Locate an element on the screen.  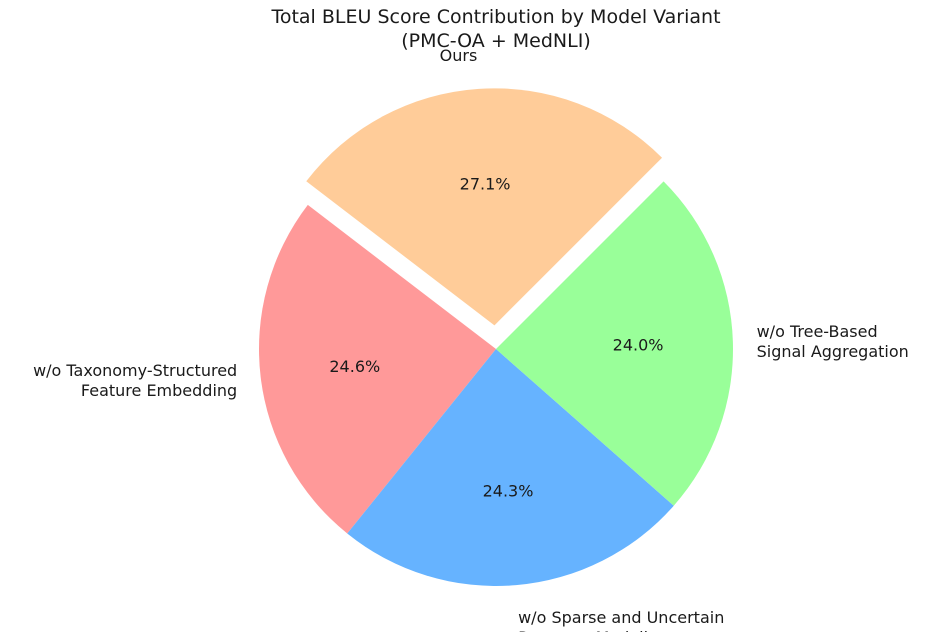
slice-label-line: Ours is located at coordinates (459, 55).